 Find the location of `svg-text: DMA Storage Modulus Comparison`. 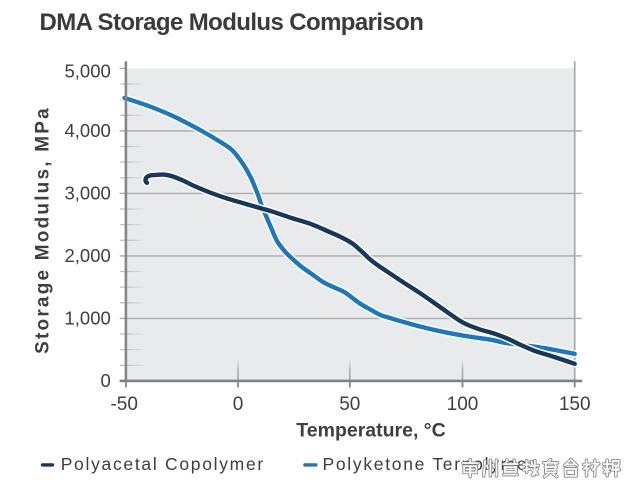

svg-text: DMA Storage Modulus Comparison is located at coordinates (232, 22).